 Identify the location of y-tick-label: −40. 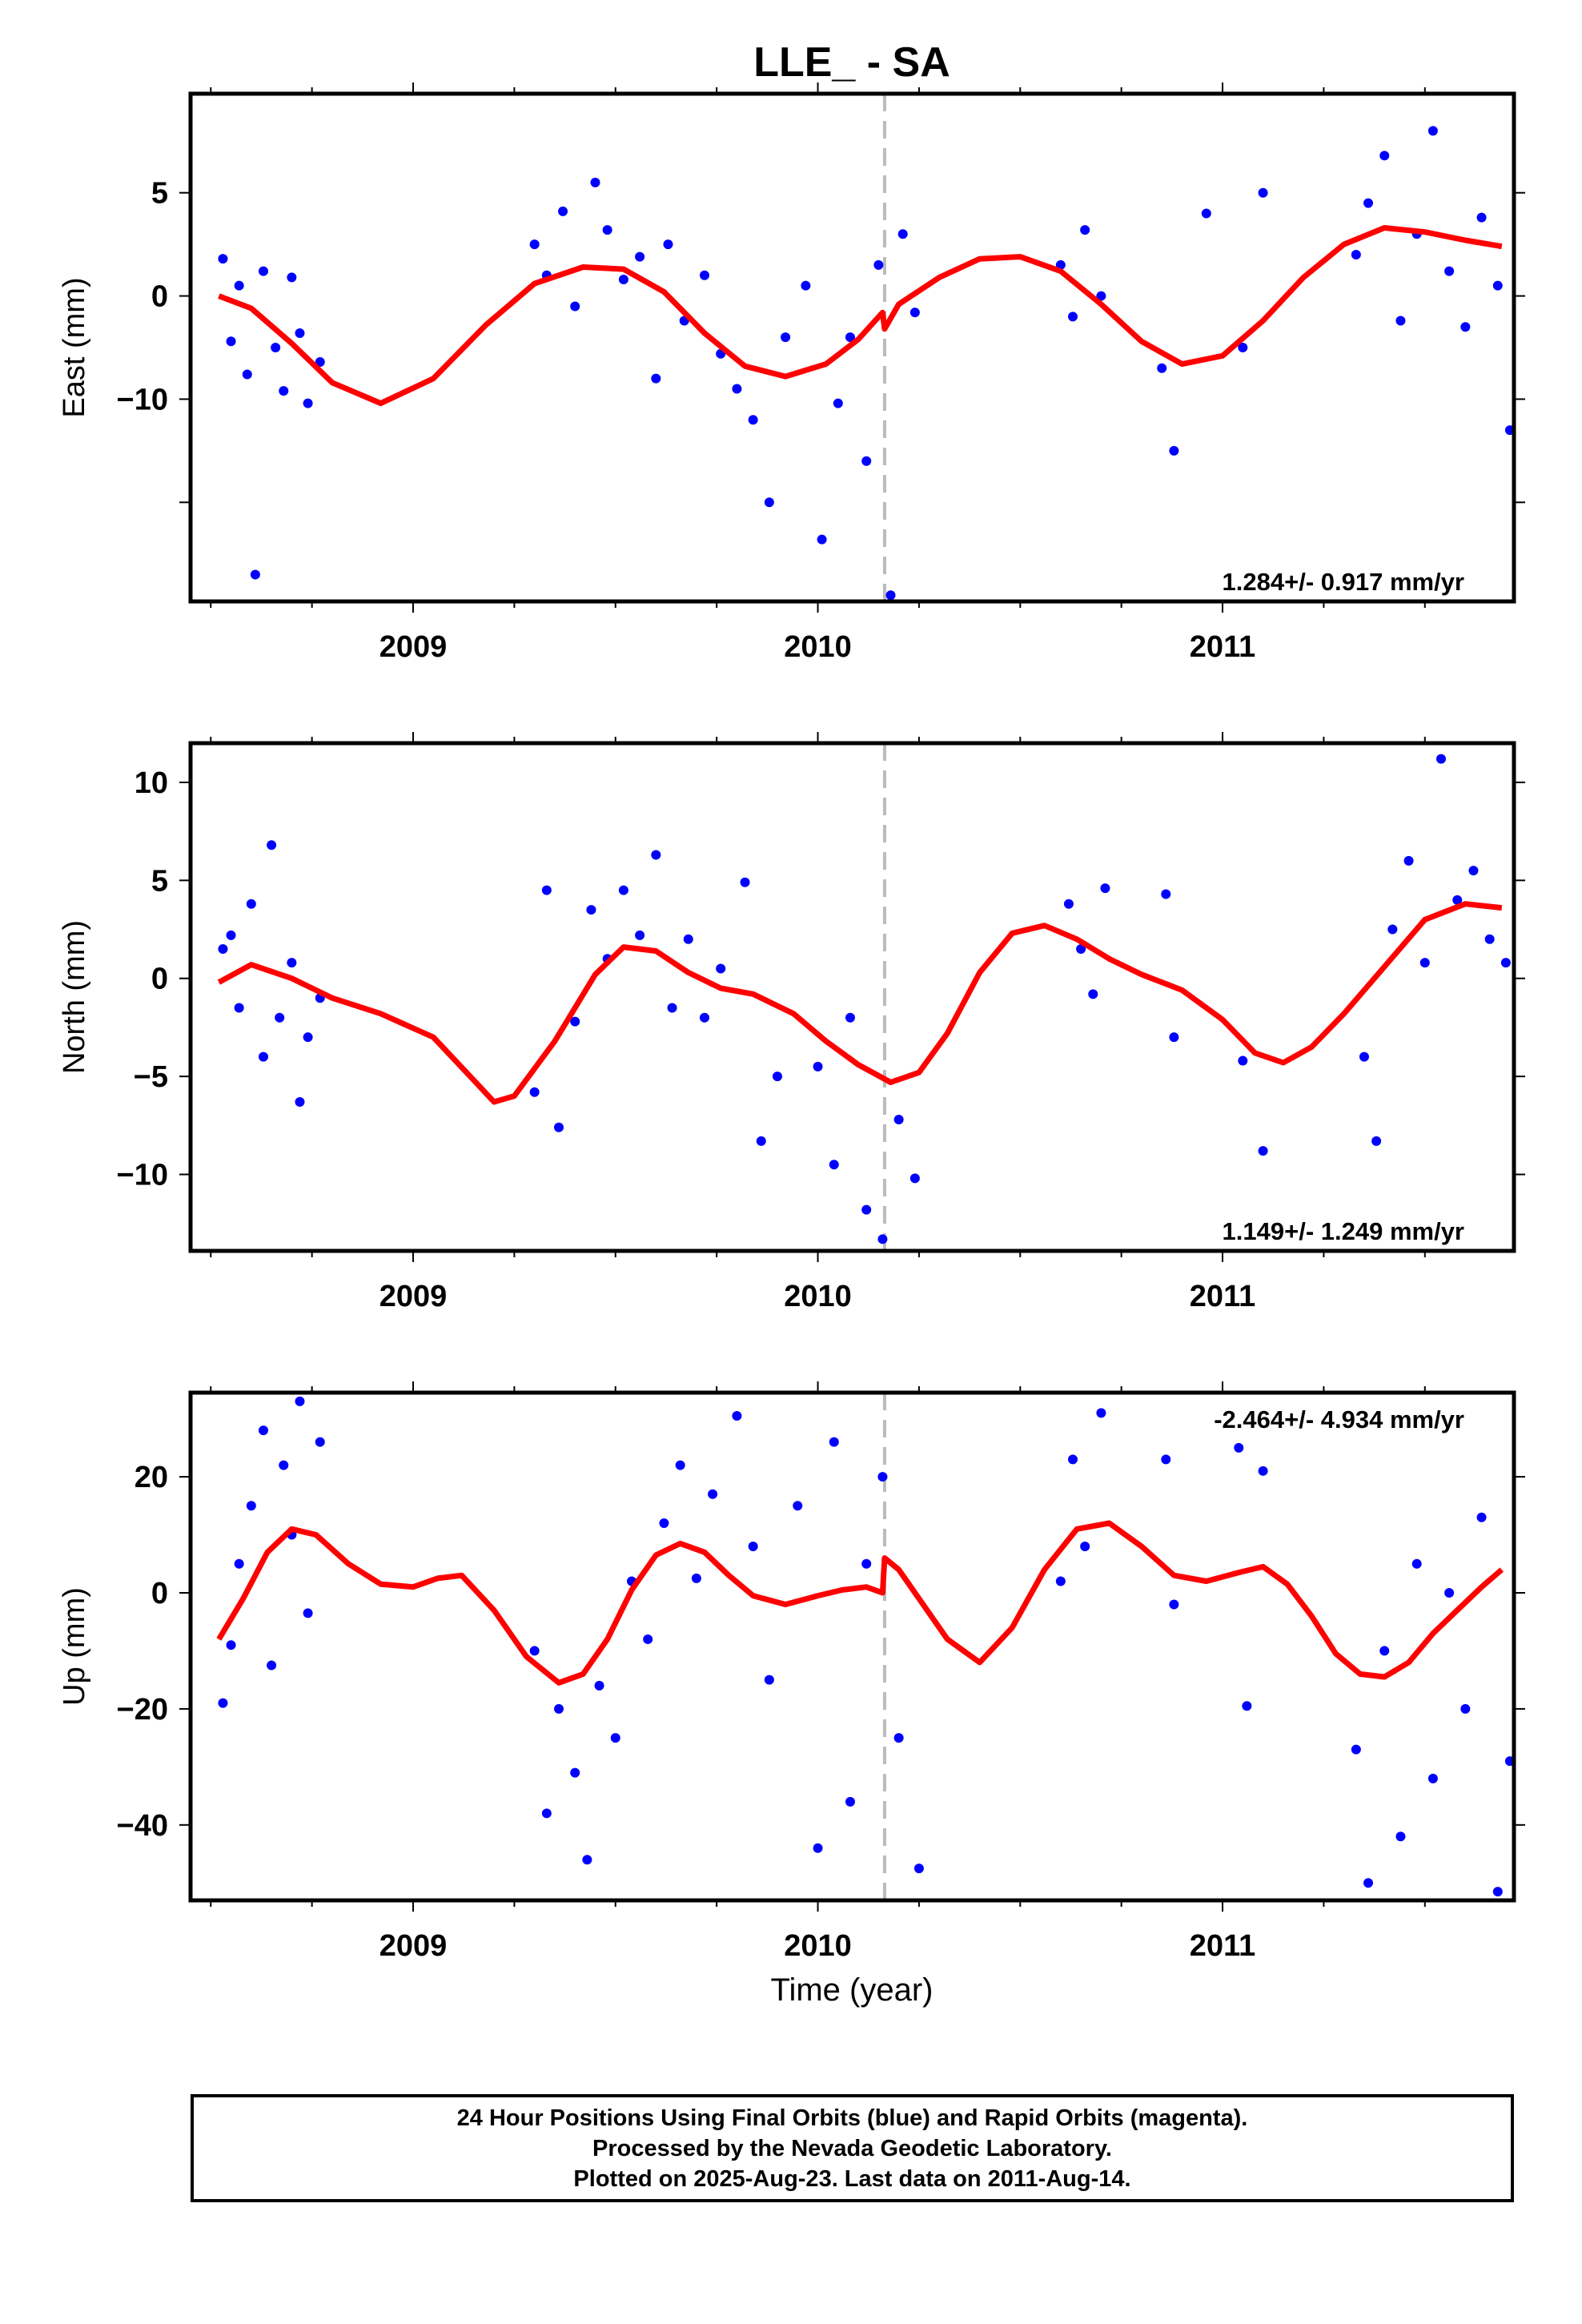
(142, 1826).